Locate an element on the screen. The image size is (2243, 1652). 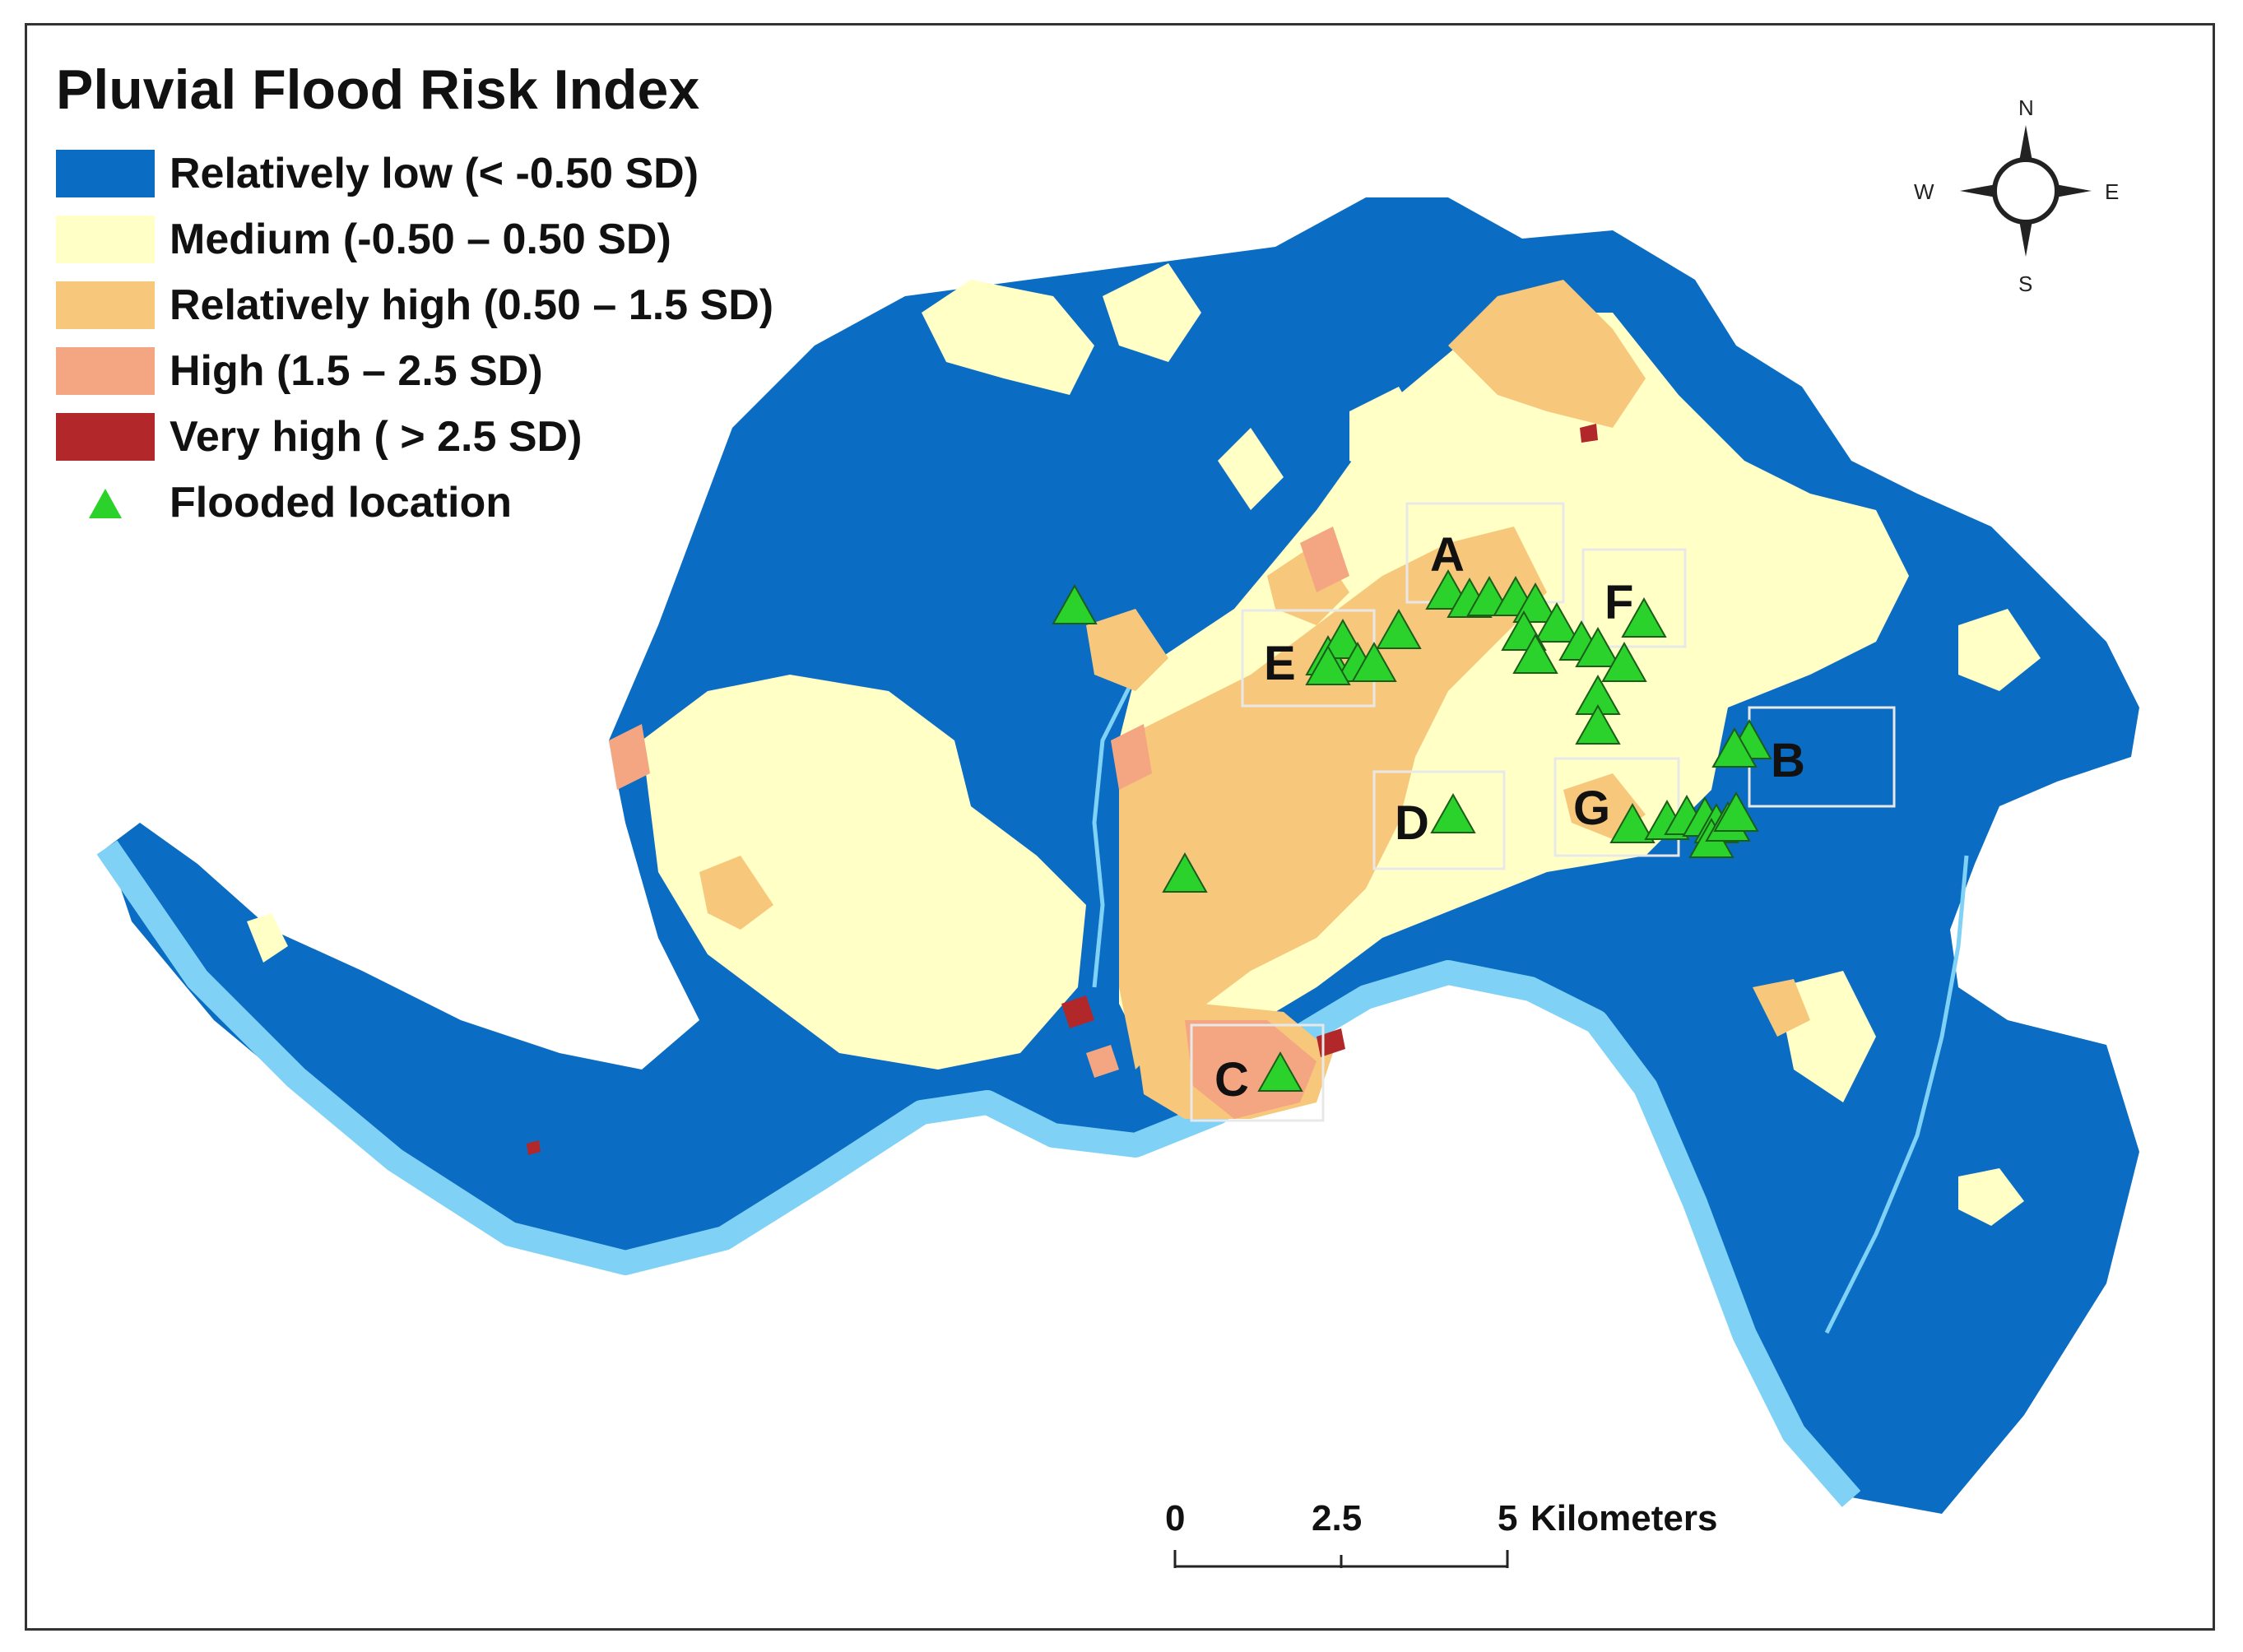
zone-box-c is located at coordinates (1257, 1072).